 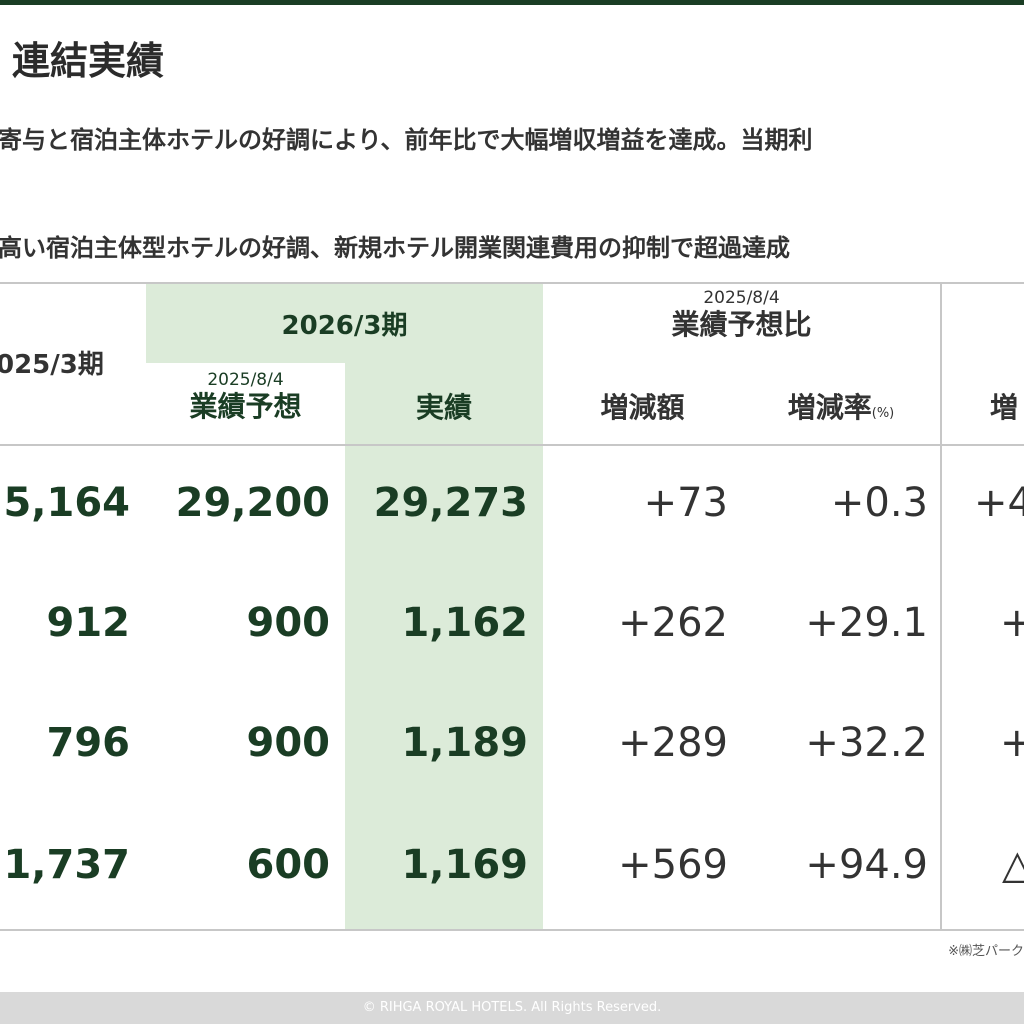 I want to click on current-period-header-highlight, so click(x=344, y=323).